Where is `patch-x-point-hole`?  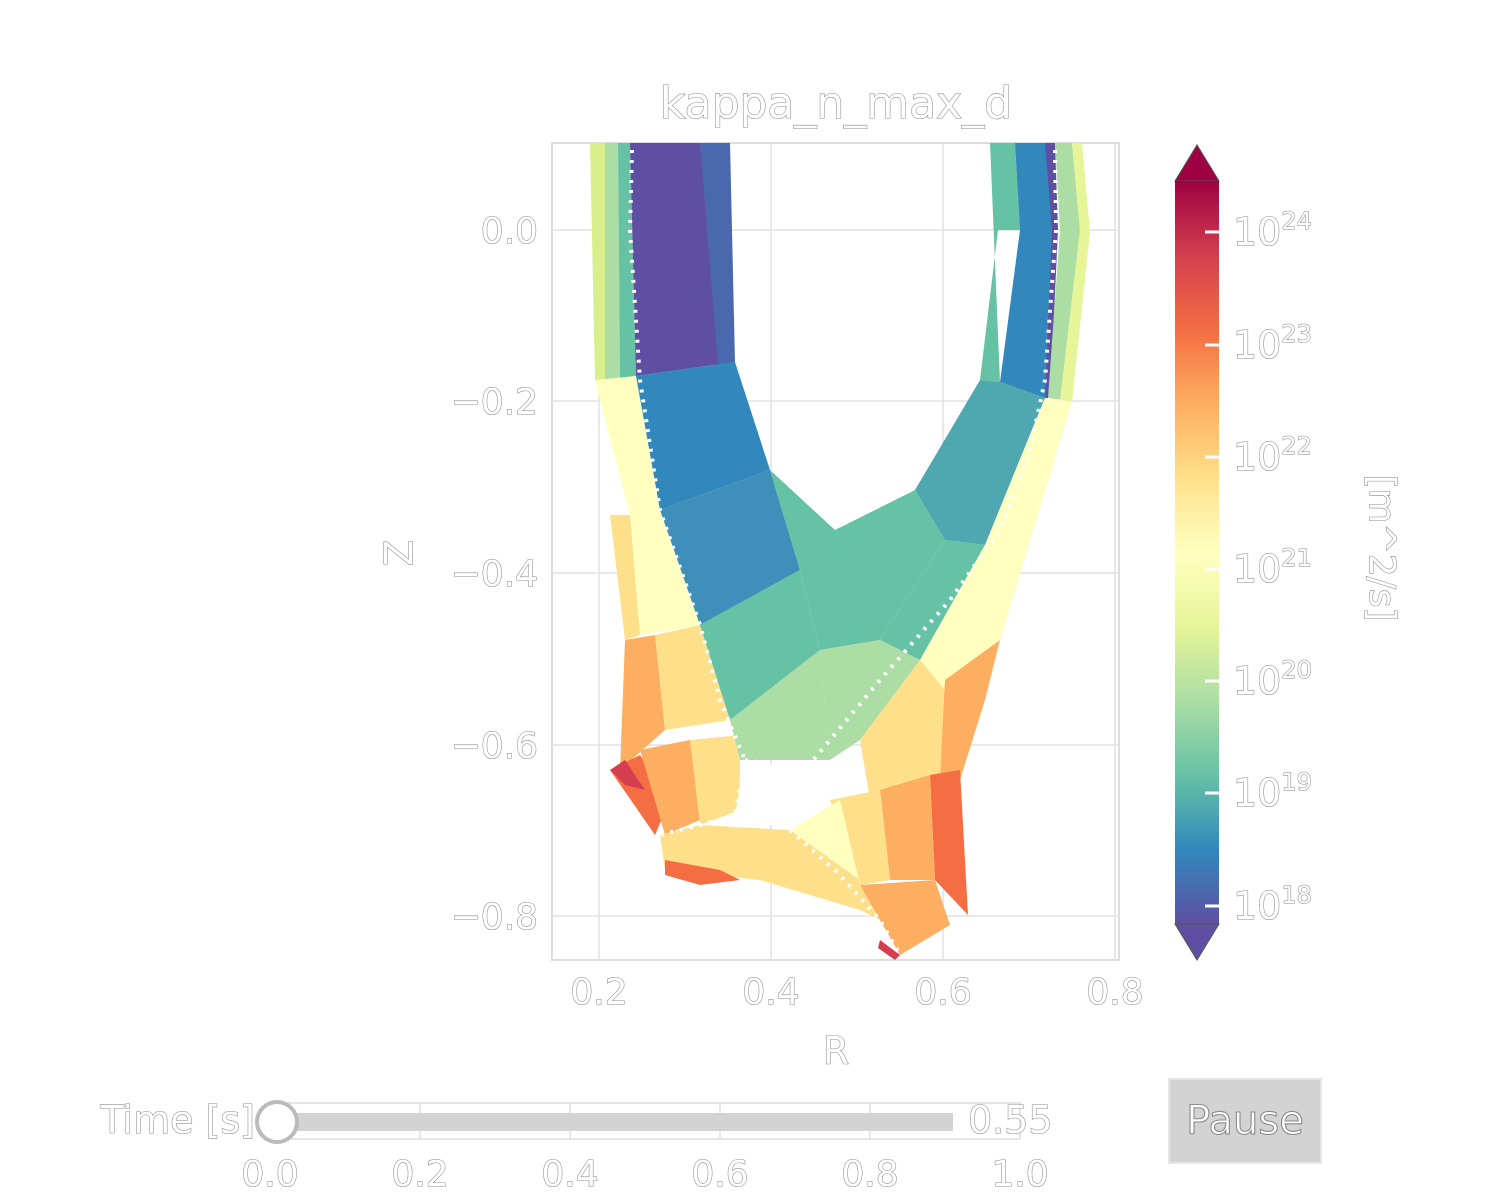
patch-x-point-hole is located at coordinates (770, 795).